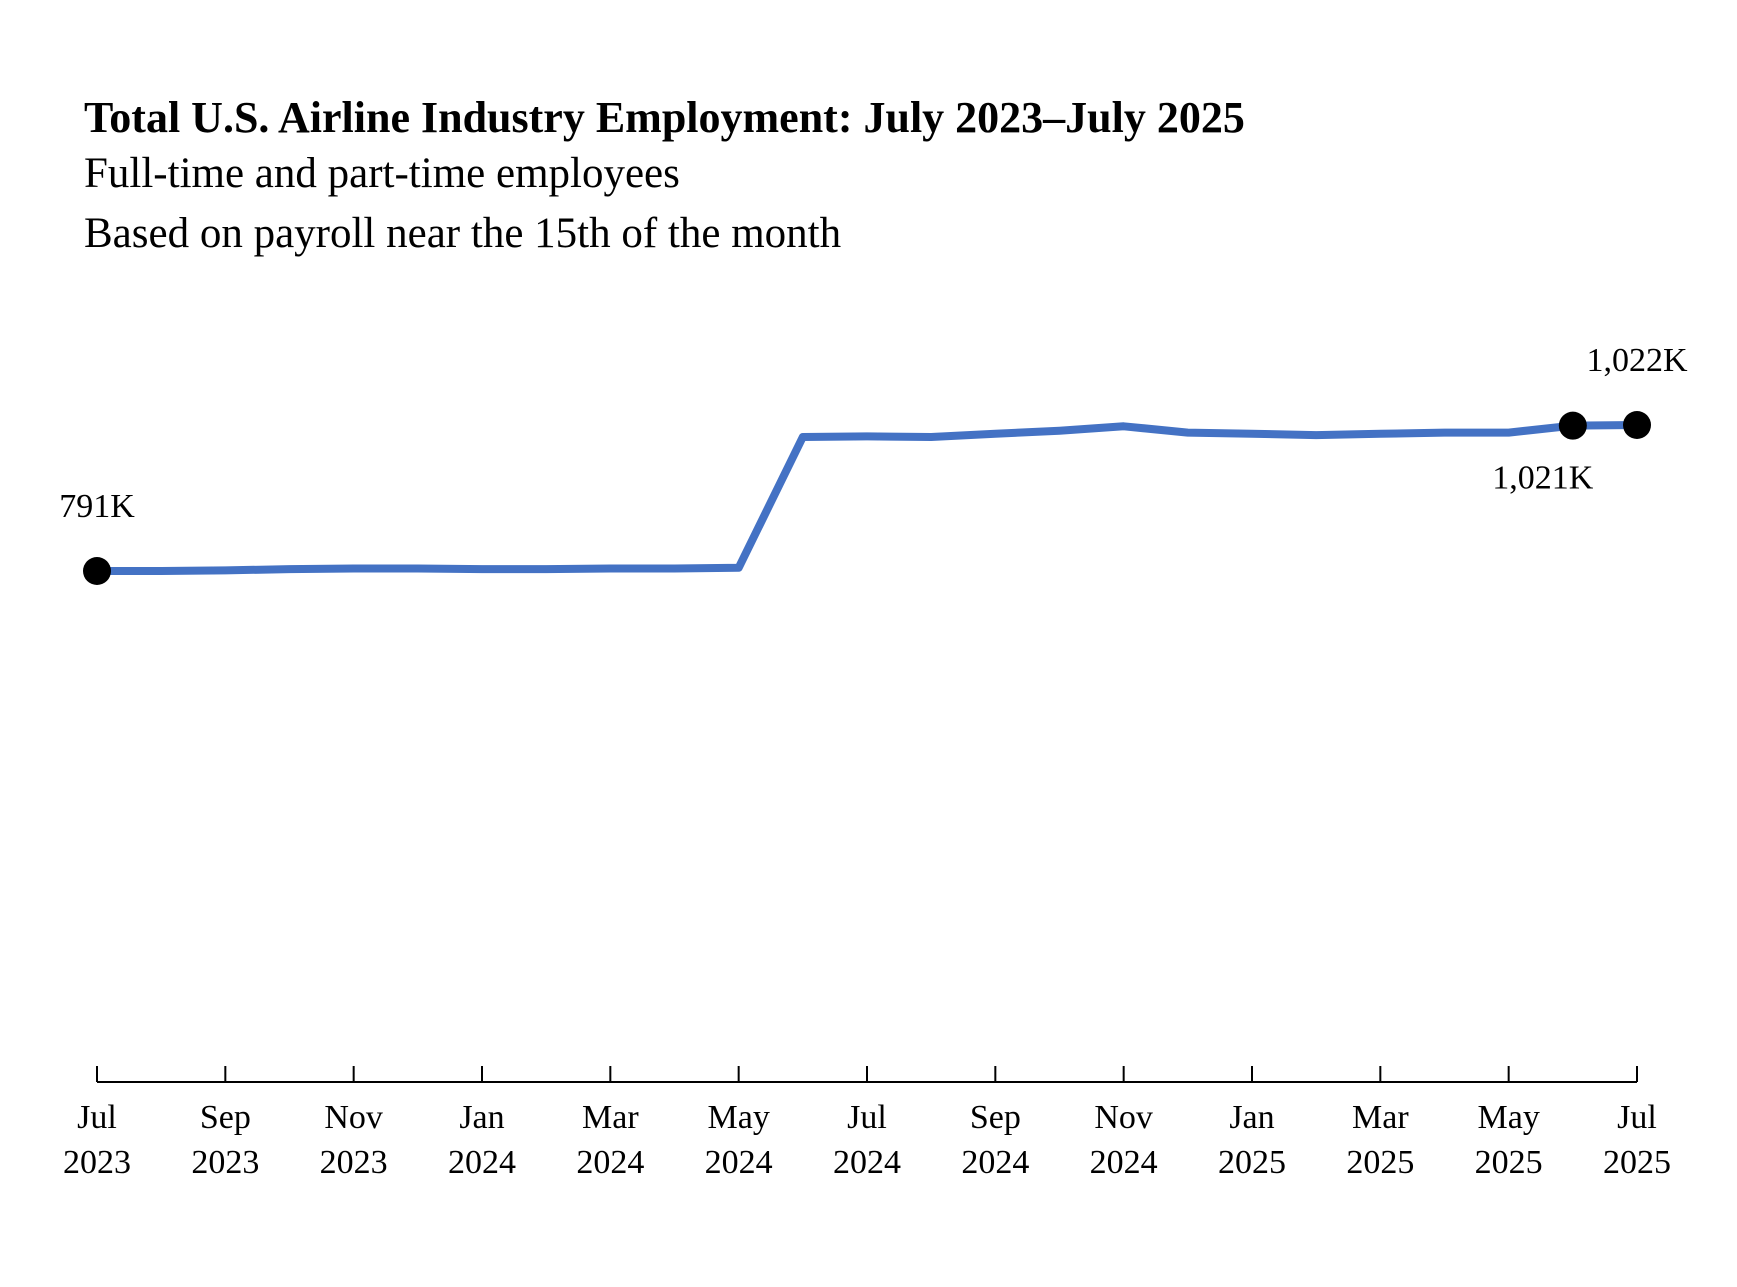  What do you see at coordinates (867, 498) in the screenshot?
I see `series-line` at bounding box center [867, 498].